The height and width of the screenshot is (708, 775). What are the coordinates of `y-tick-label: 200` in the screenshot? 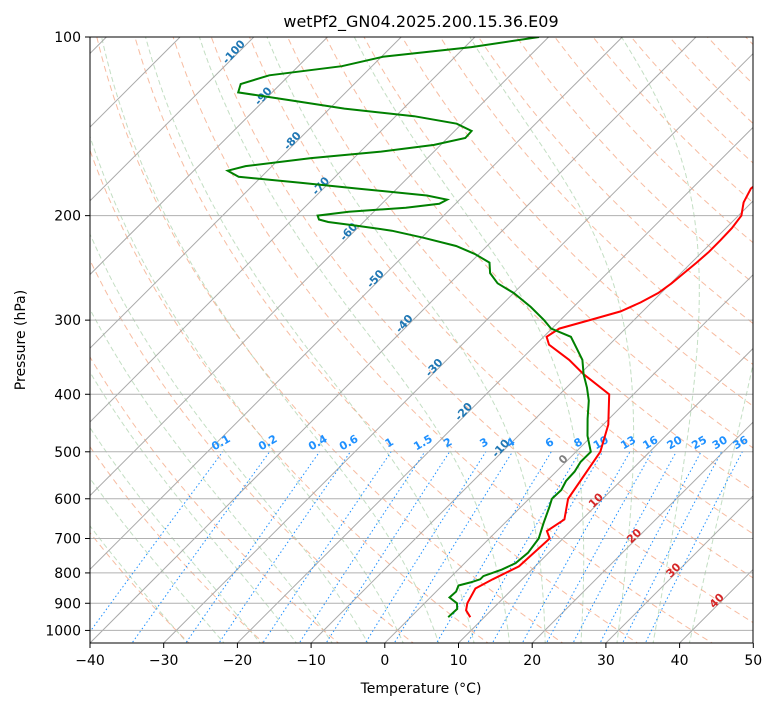 It's located at (67, 217).